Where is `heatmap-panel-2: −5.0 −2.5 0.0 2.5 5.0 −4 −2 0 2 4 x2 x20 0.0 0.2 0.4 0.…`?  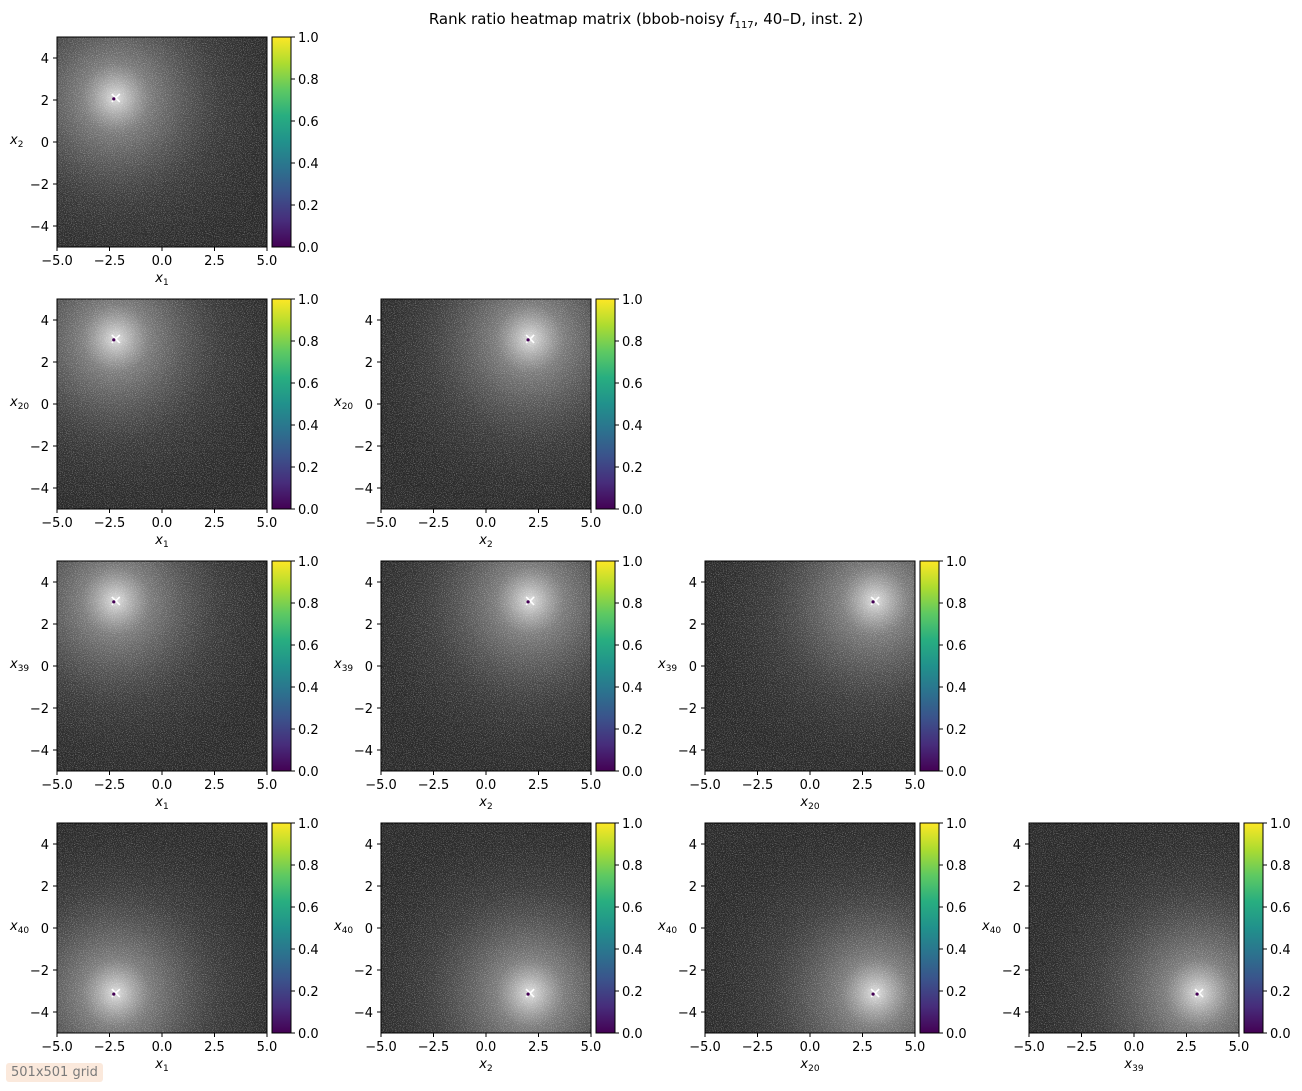
heatmap-panel-2: −5.0 −2.5 0.0 2.5 5.0 −4 −2 0 2 4 x2 x20 0.0 0.2 0.4 0.… is located at coordinates (488, 421).